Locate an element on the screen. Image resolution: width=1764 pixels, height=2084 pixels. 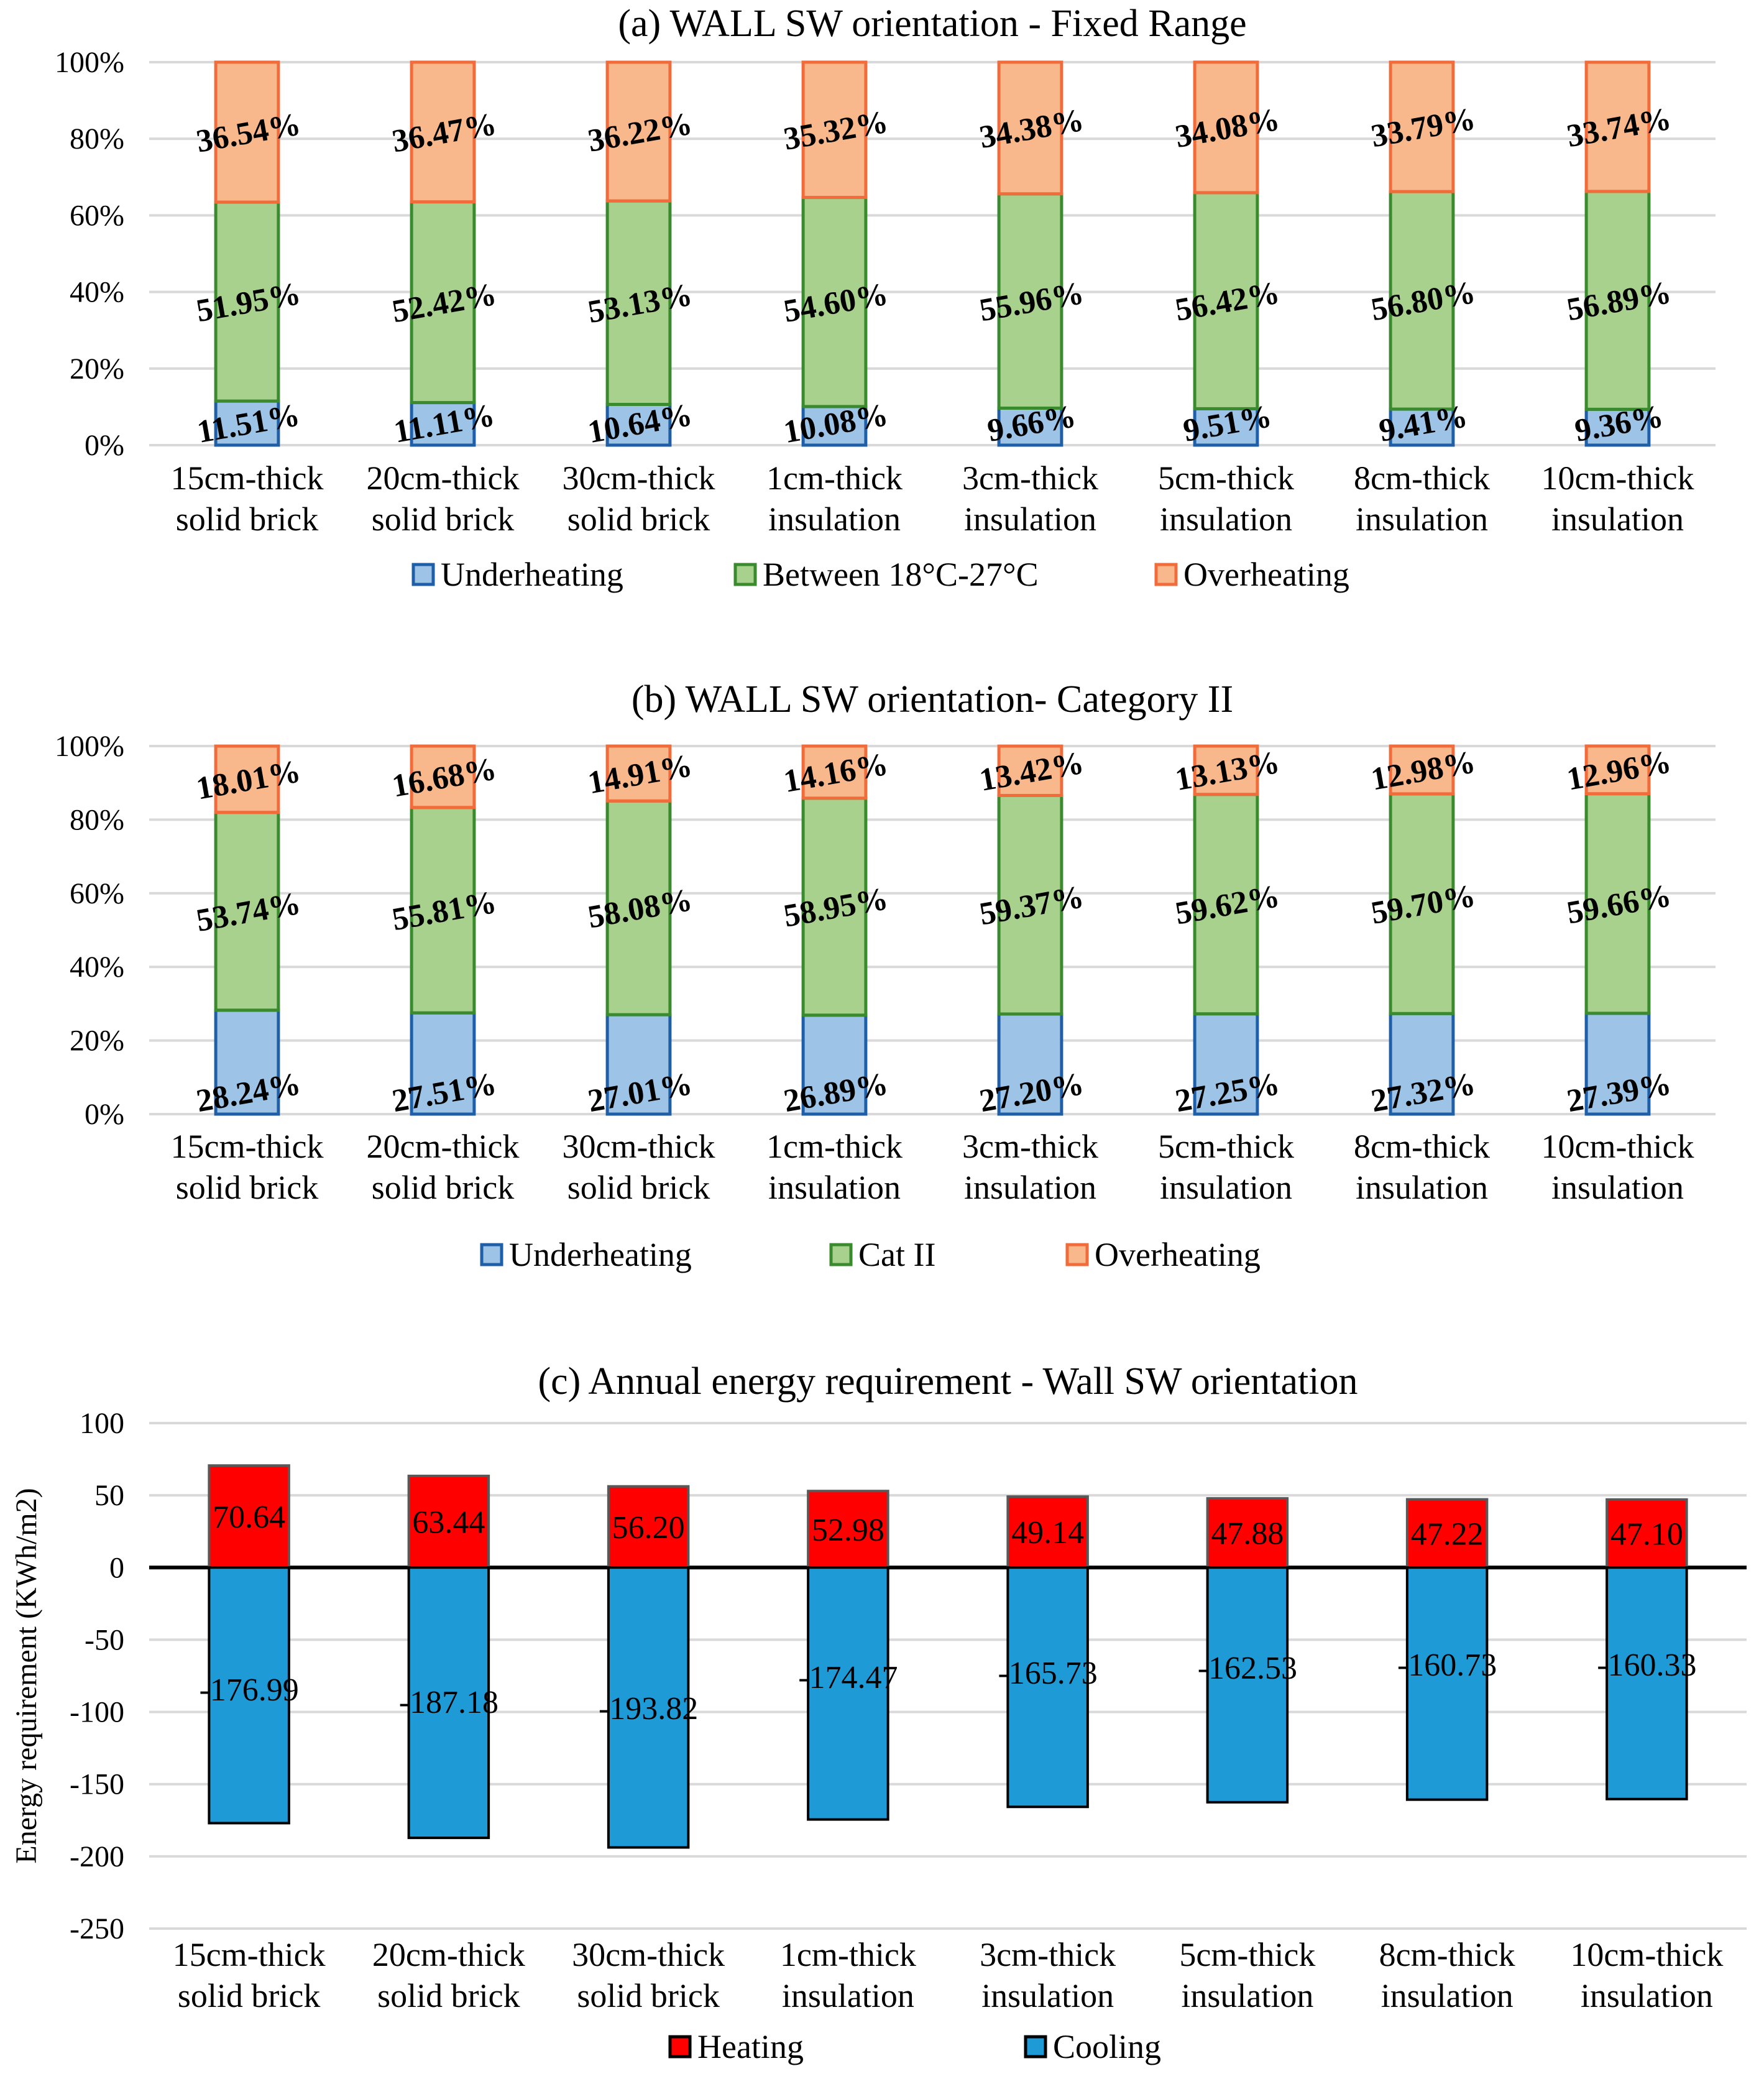
x-category-label: 3cm-thick is located at coordinates (1048, 1954).